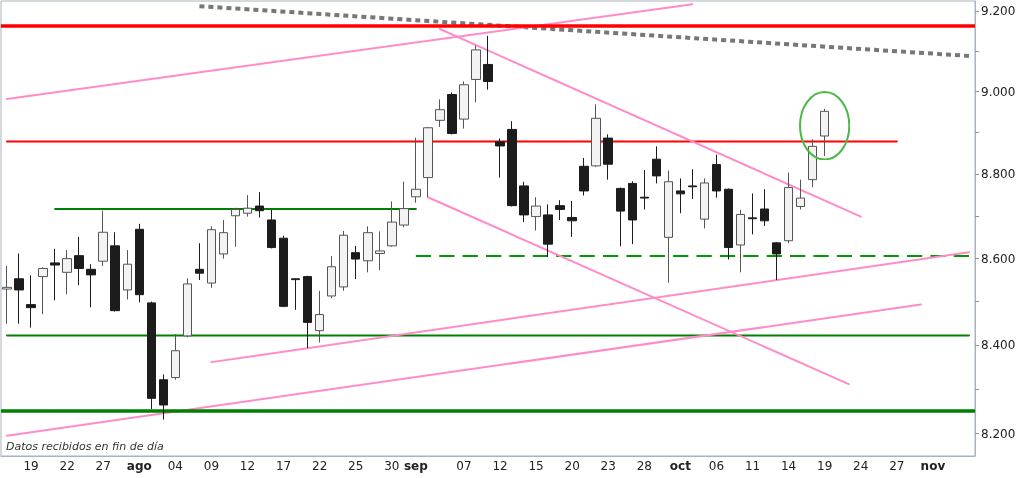 The height and width of the screenshot is (478, 1024). What do you see at coordinates (998, 10) in the screenshot?
I see `y-tick-label: 9.200` at bounding box center [998, 10].